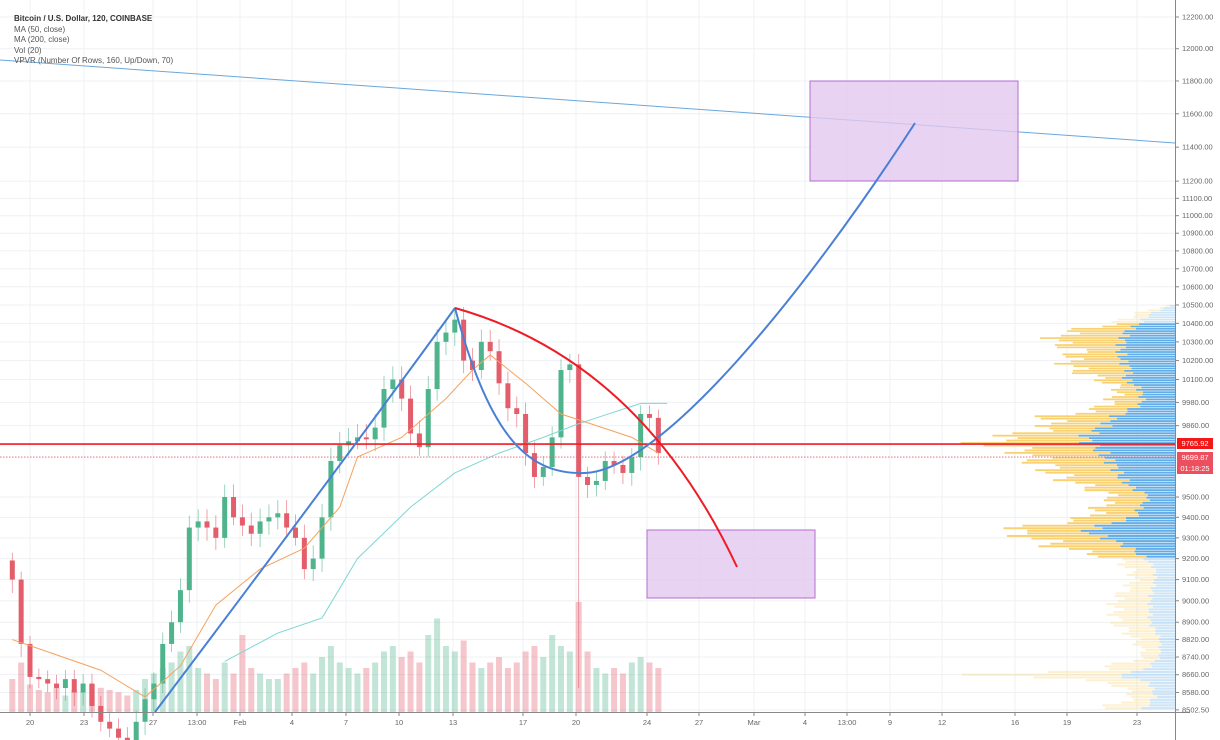  What do you see at coordinates (42, 40) in the screenshot?
I see `legend-ma200: MA (200, close)` at bounding box center [42, 40].